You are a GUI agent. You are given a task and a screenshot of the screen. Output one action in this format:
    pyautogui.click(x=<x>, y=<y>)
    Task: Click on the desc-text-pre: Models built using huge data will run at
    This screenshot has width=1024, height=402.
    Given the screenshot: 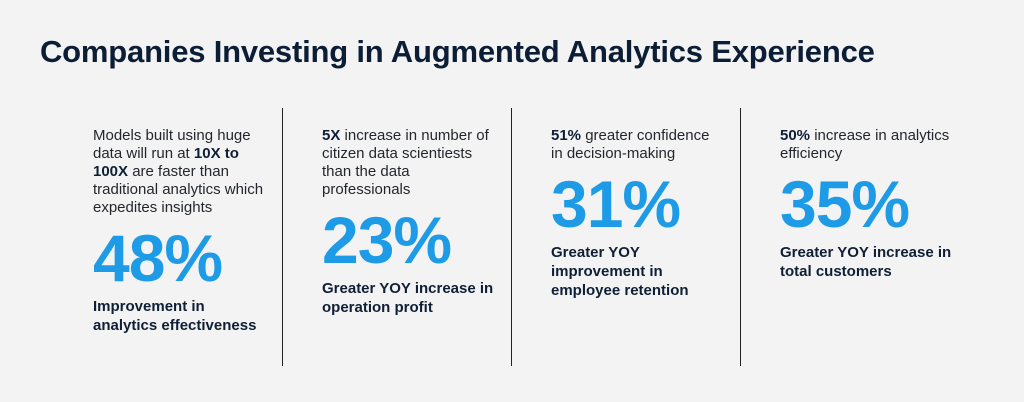 What is the action you would take?
    pyautogui.click(x=172, y=144)
    